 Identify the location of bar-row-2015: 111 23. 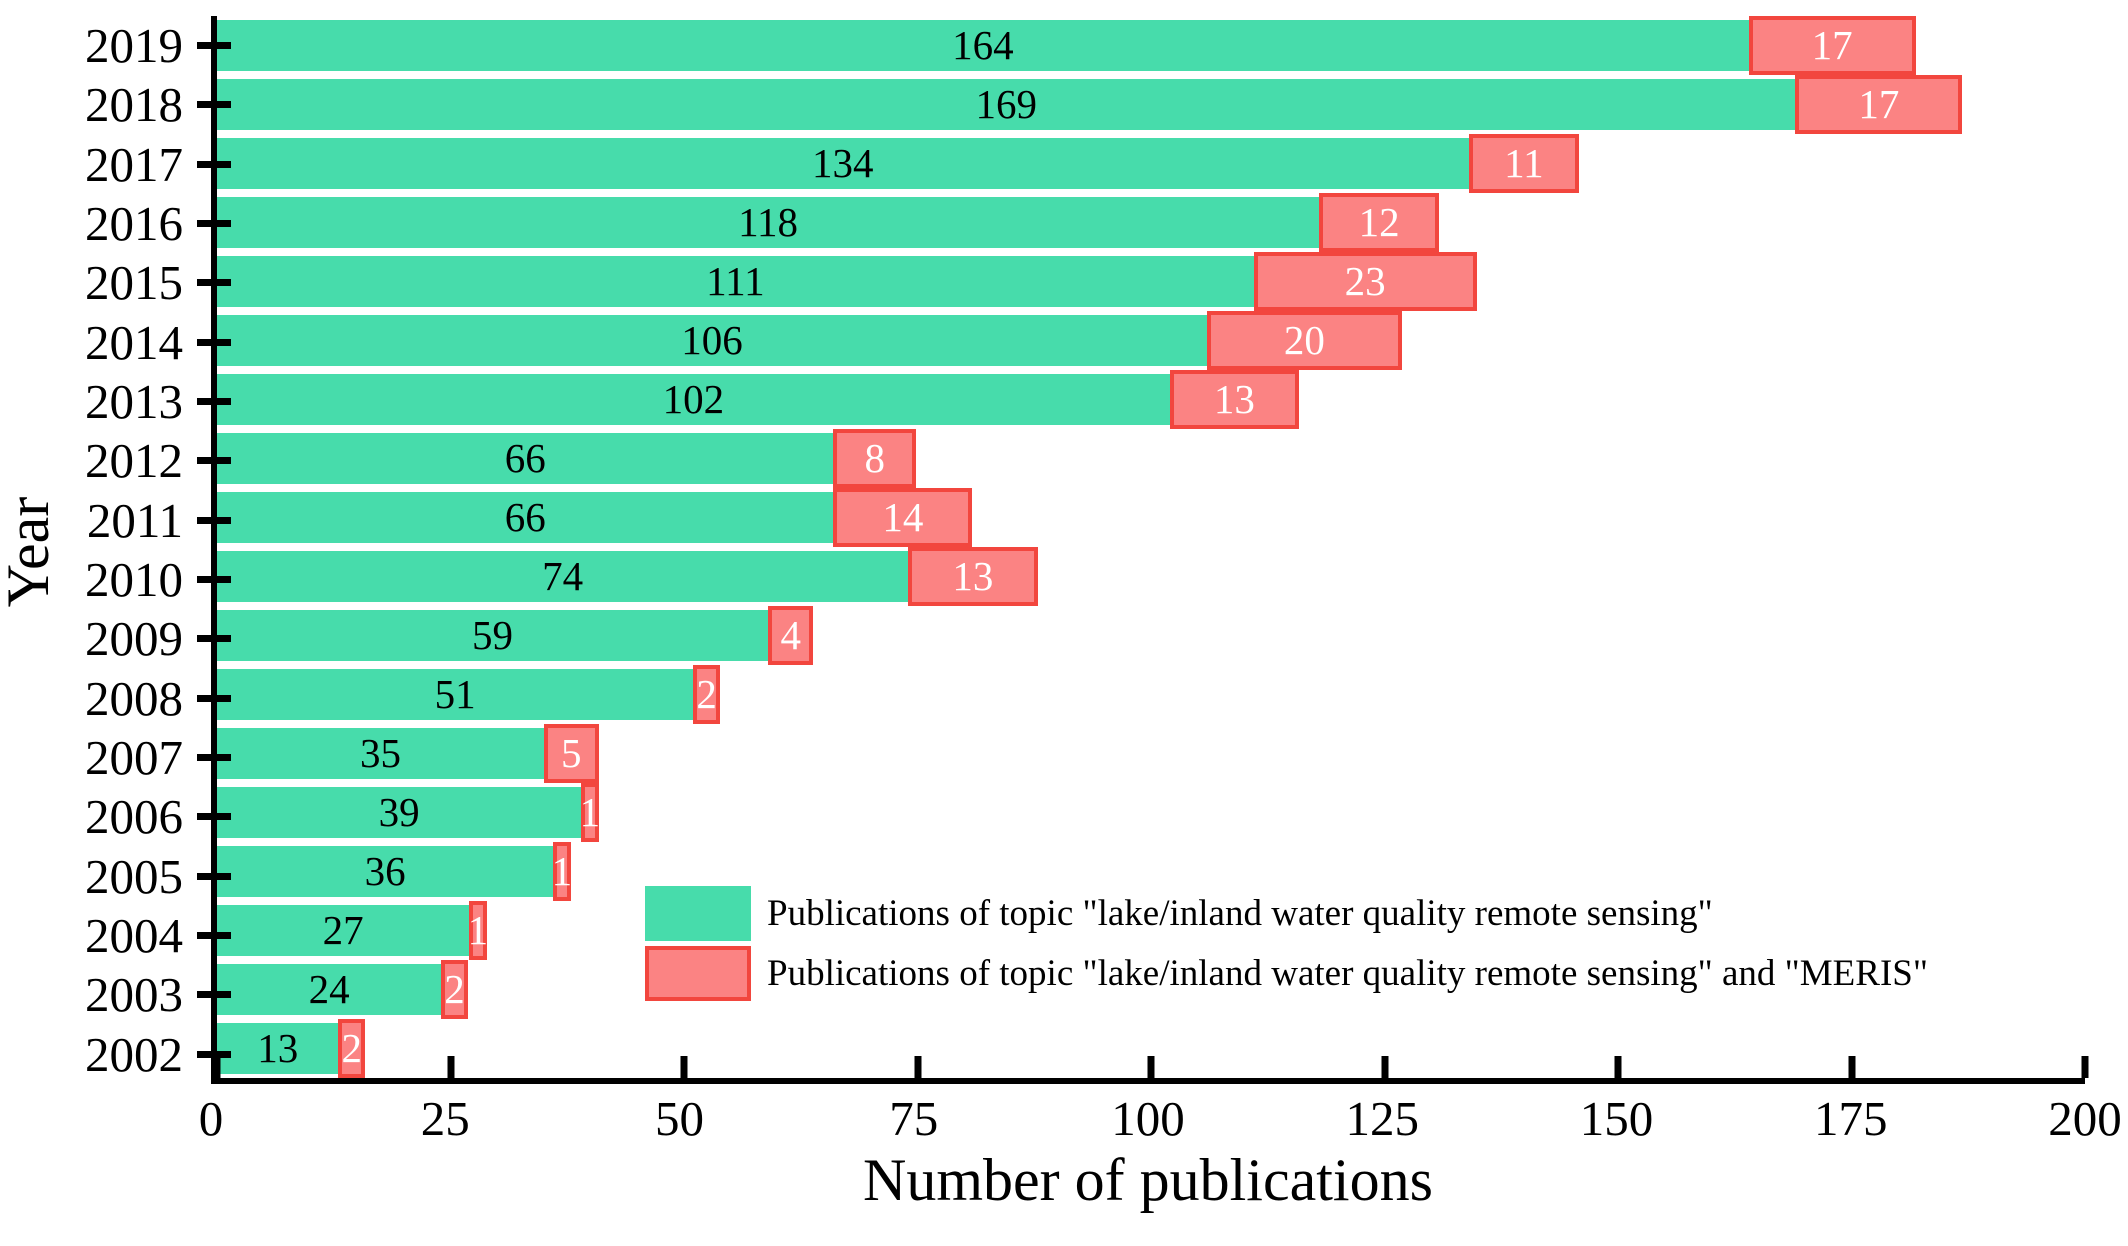
(1151, 281).